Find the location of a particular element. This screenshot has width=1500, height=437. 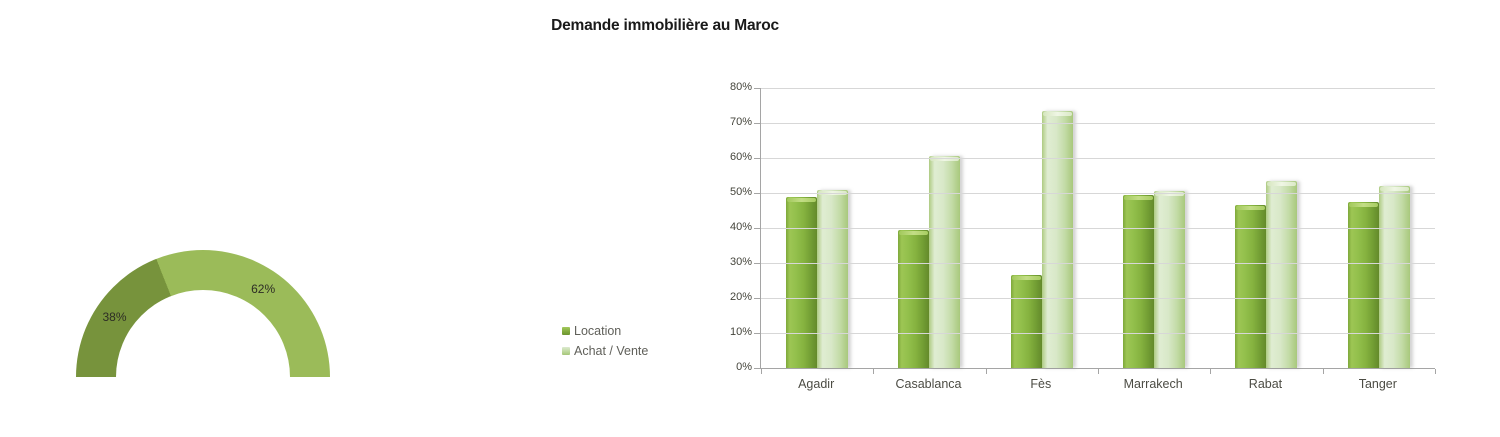

y-tick-40% is located at coordinates (757, 228).